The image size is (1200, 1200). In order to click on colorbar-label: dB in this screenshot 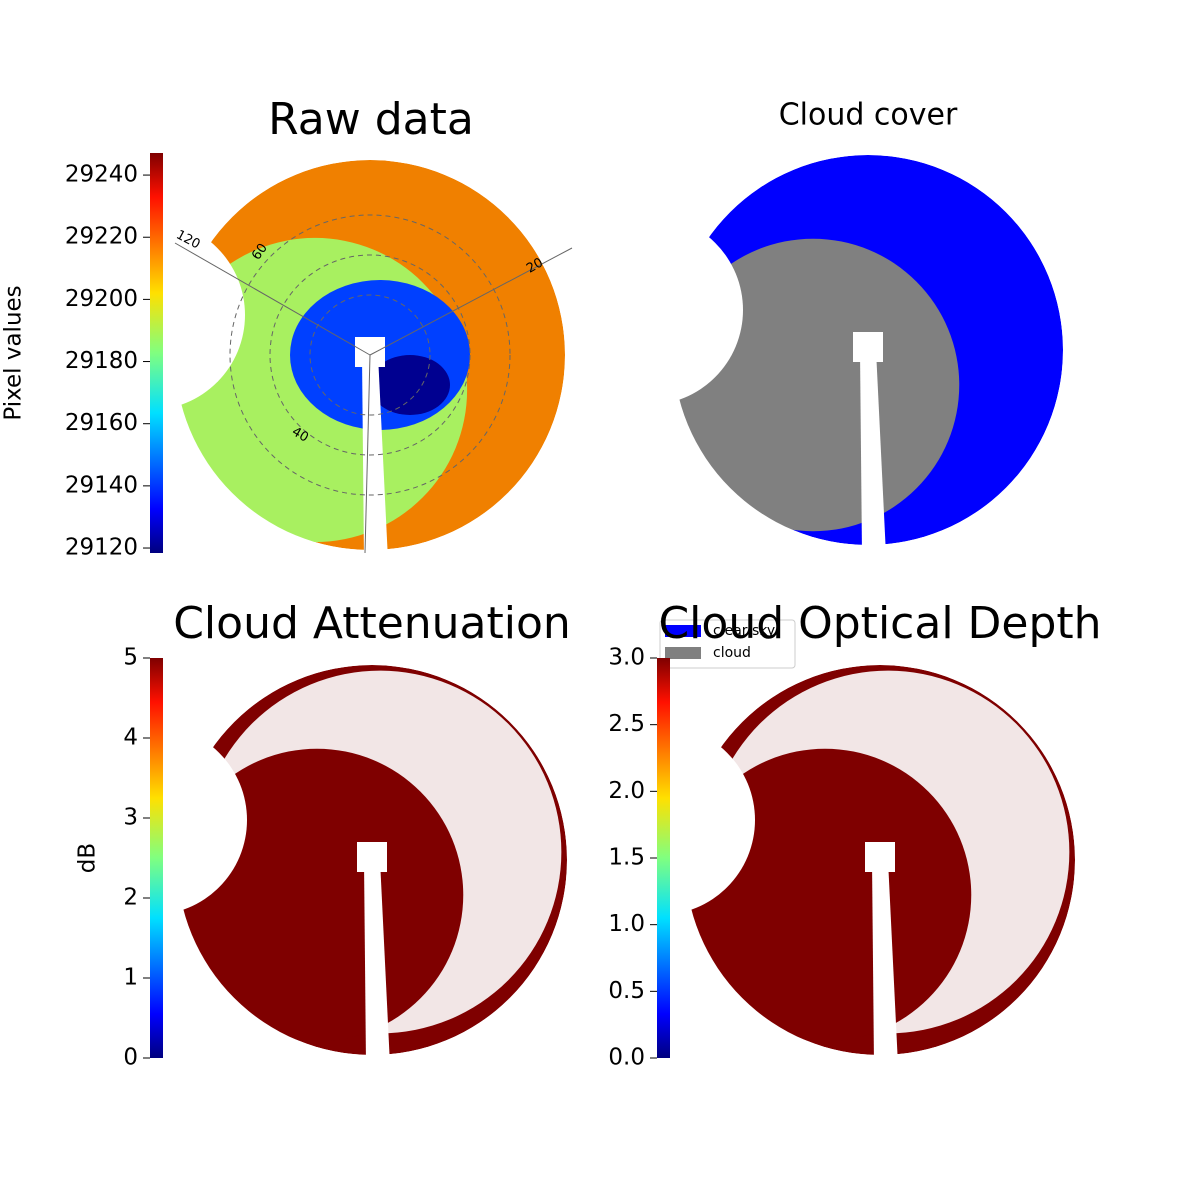, I will do `click(88, 858)`.